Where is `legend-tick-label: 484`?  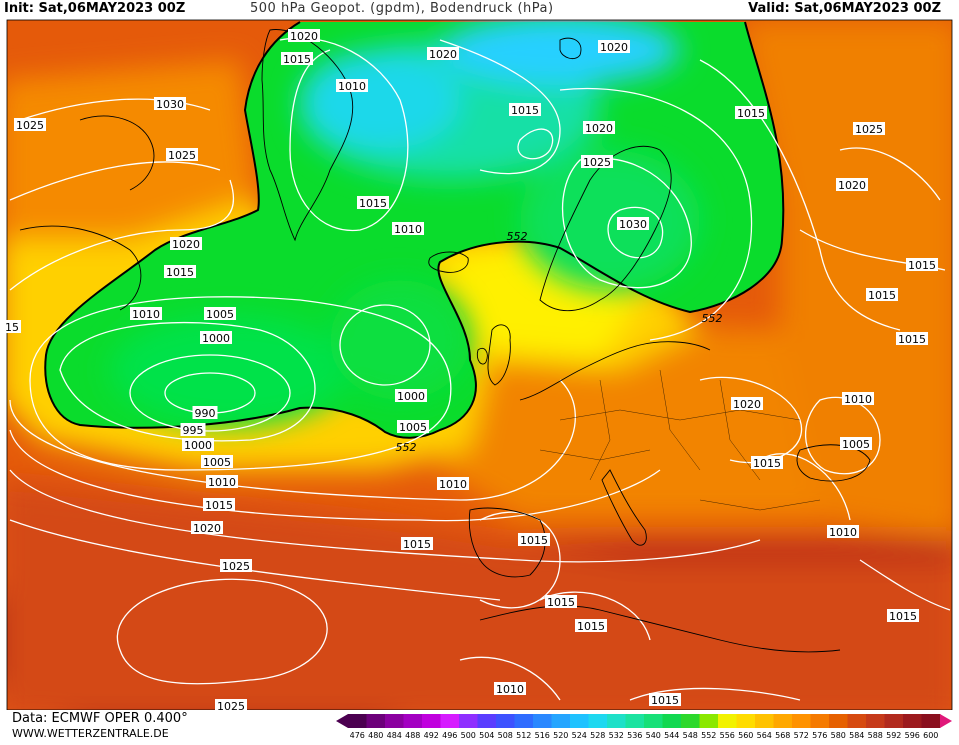
legend-tick-label: 484 is located at coordinates (394, 735).